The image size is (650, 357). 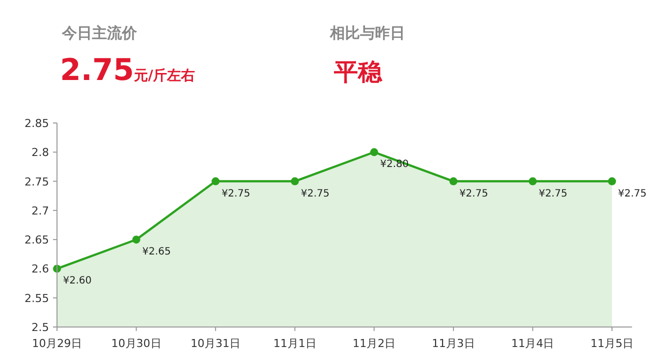 I want to click on y-tick-label: 2.65, so click(x=36, y=240).